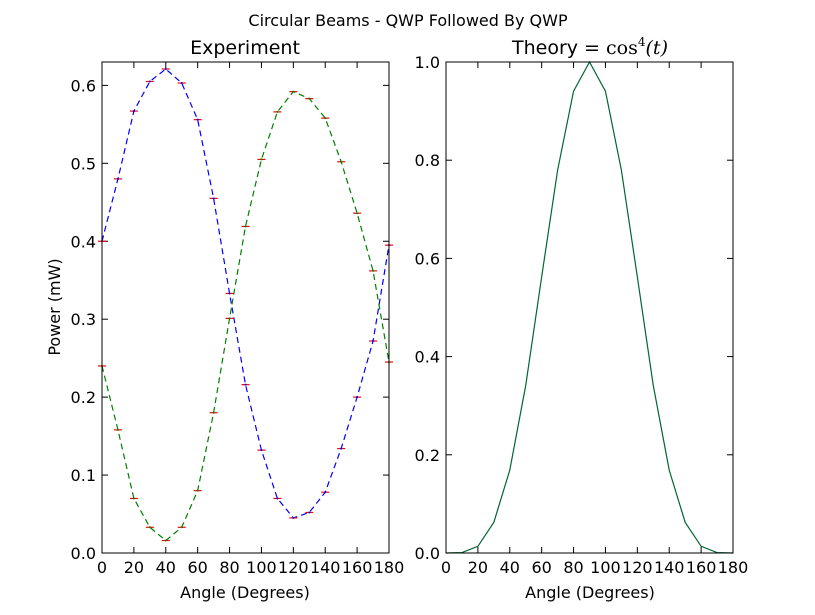  I want to click on experiment-y-tick-label: 0.3, so click(83, 319).